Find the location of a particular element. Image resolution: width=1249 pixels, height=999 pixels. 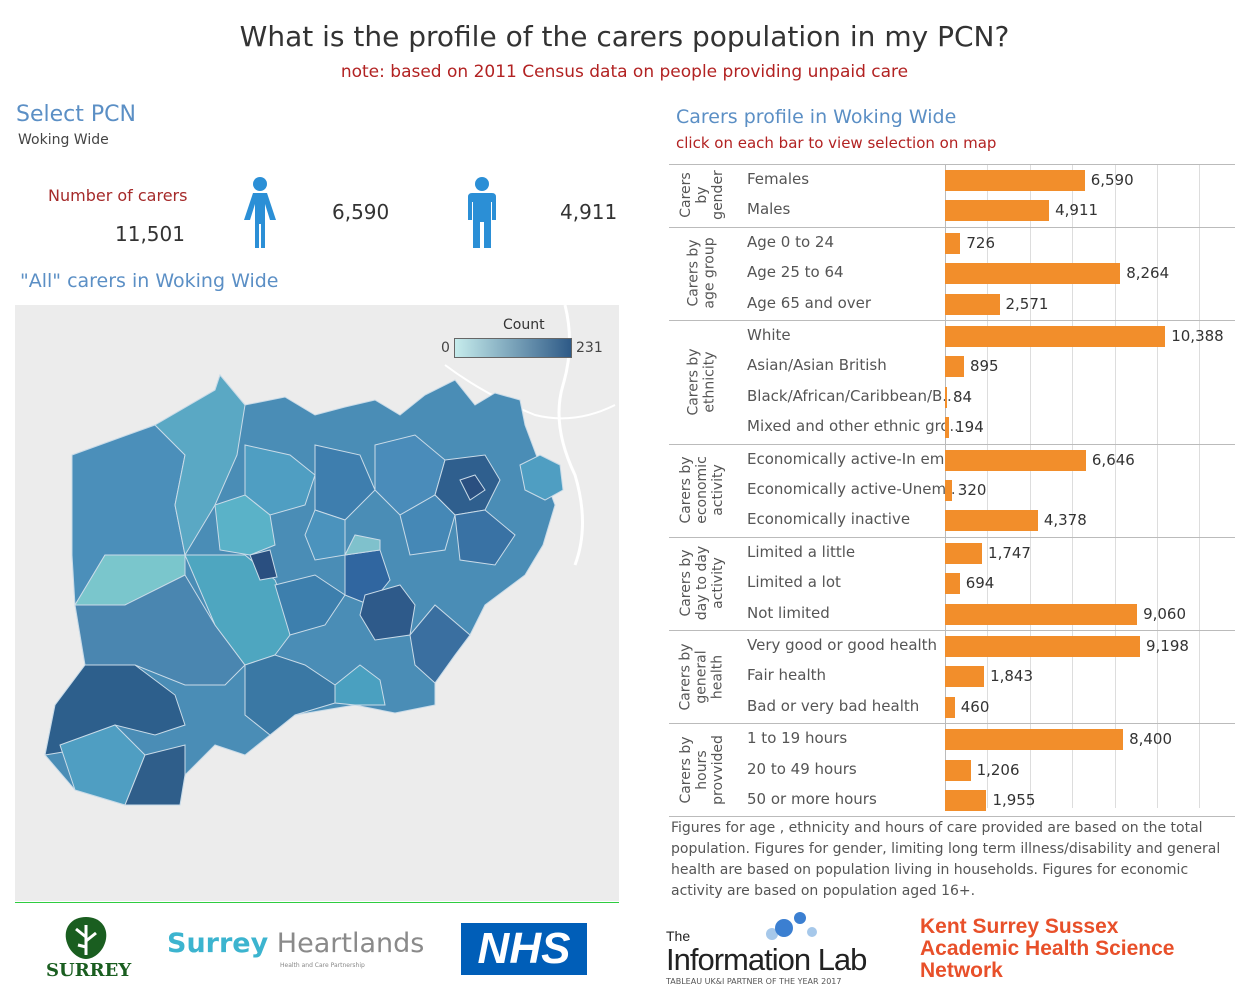

category-label: Fair health is located at coordinates (787, 675).